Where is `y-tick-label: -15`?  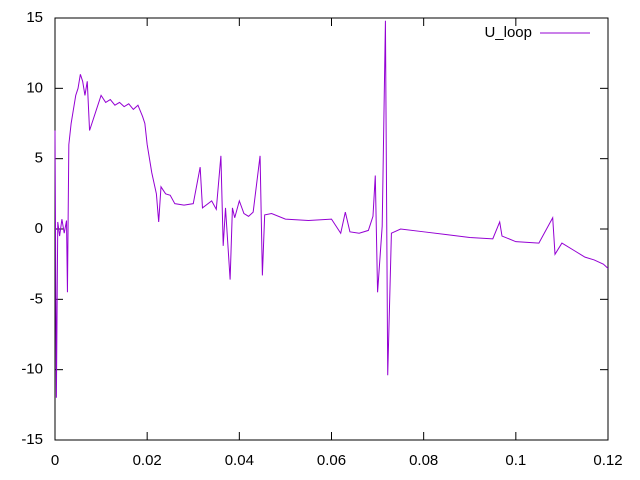 y-tick-label: -15 is located at coordinates (32, 439).